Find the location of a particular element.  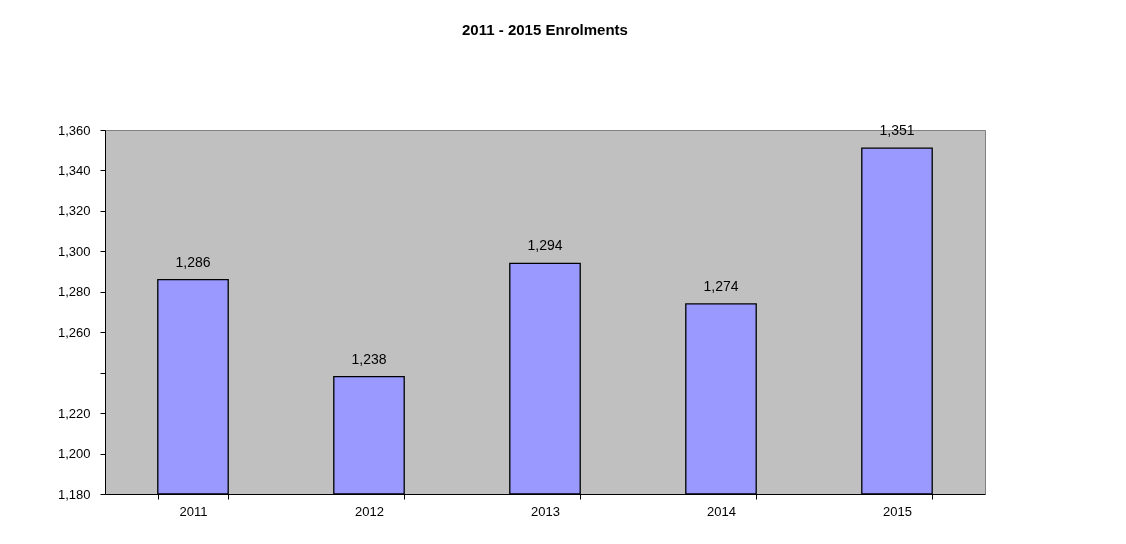

data-label: 1,351 is located at coordinates (897, 130).